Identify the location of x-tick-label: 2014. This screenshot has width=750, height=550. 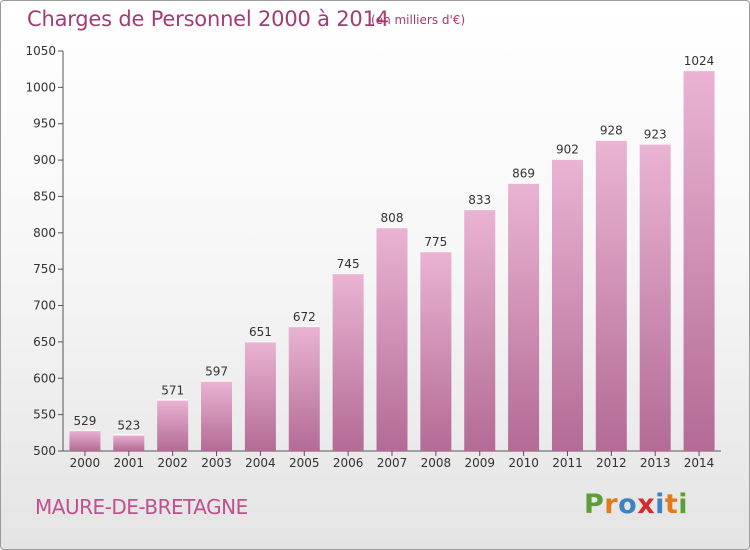
(699, 463).